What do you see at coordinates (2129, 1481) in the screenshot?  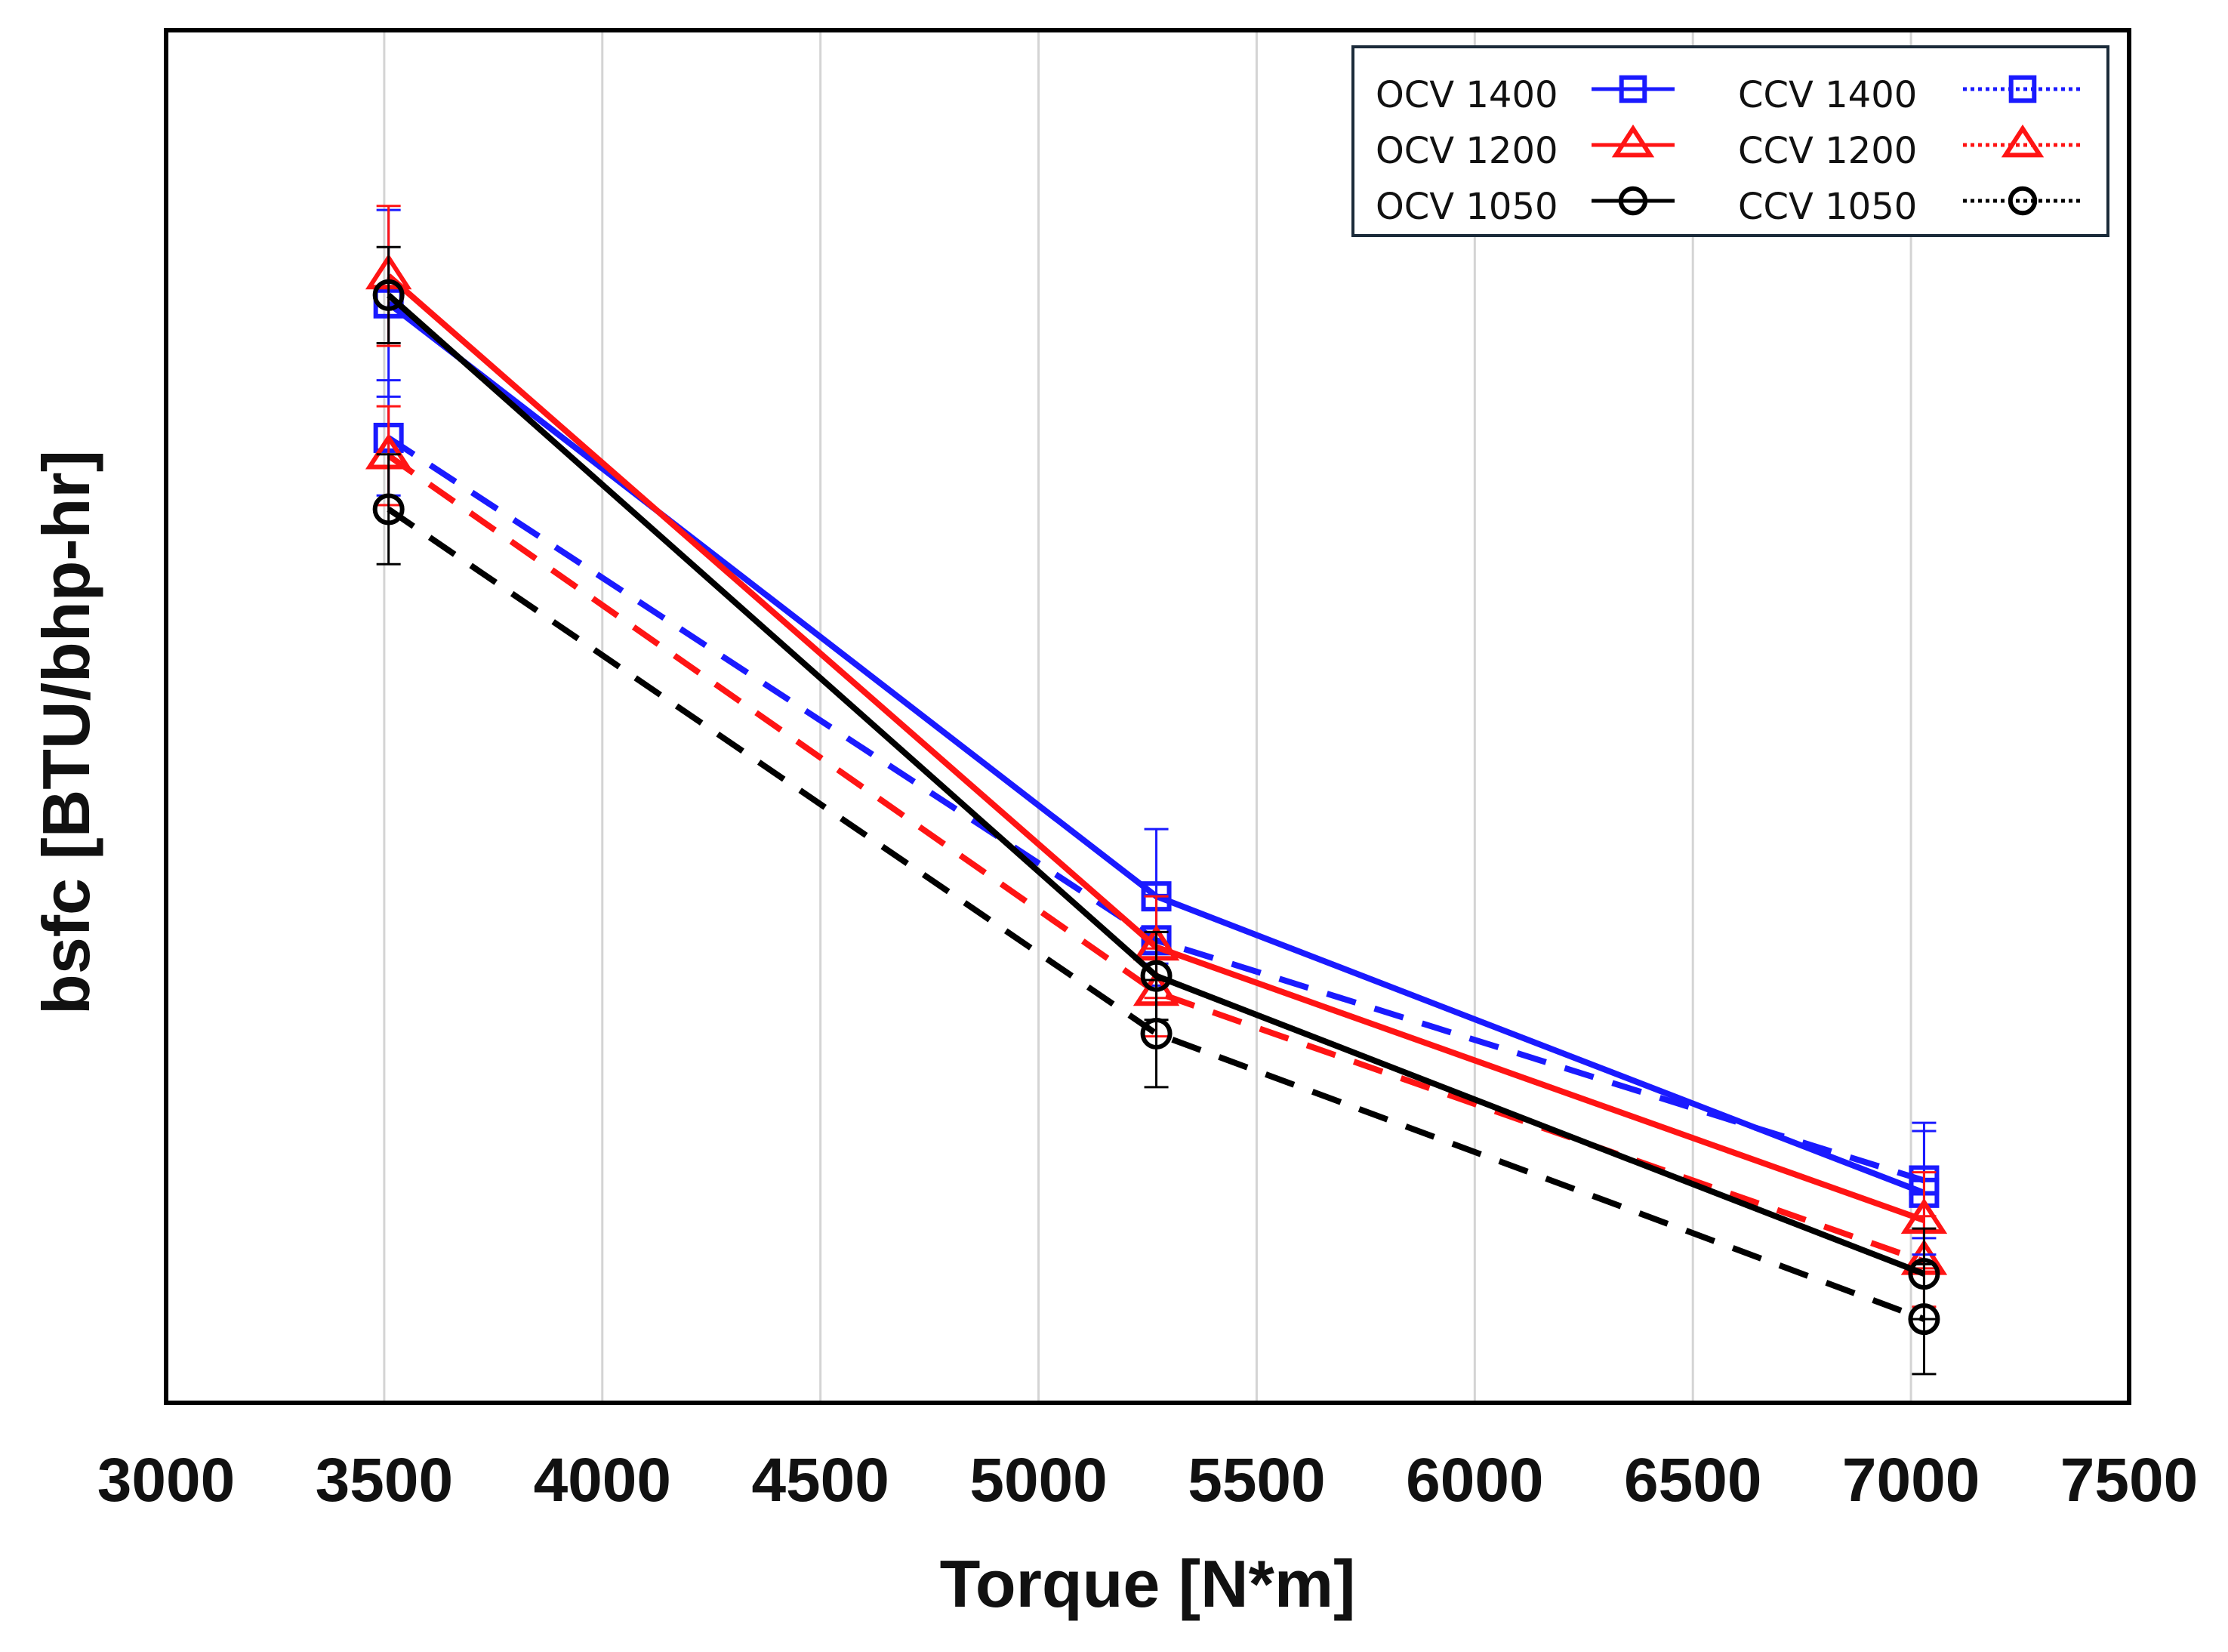 I see `x-tick-label-7500: 7500` at bounding box center [2129, 1481].